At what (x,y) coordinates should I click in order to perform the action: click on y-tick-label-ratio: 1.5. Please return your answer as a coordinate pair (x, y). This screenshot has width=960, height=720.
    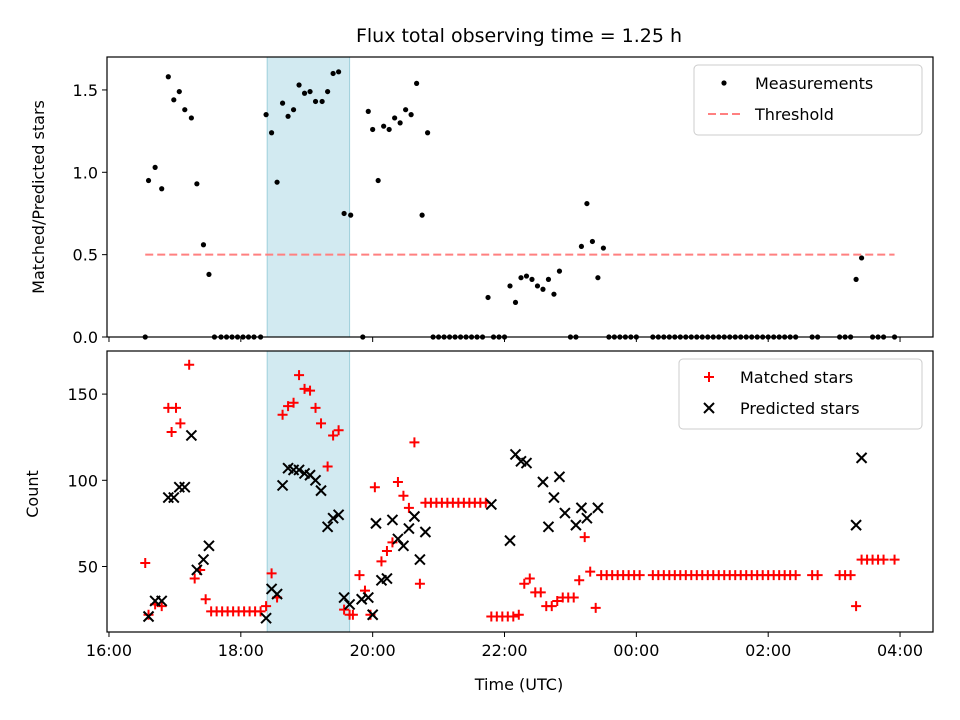
    Looking at the image, I should click on (85, 90).